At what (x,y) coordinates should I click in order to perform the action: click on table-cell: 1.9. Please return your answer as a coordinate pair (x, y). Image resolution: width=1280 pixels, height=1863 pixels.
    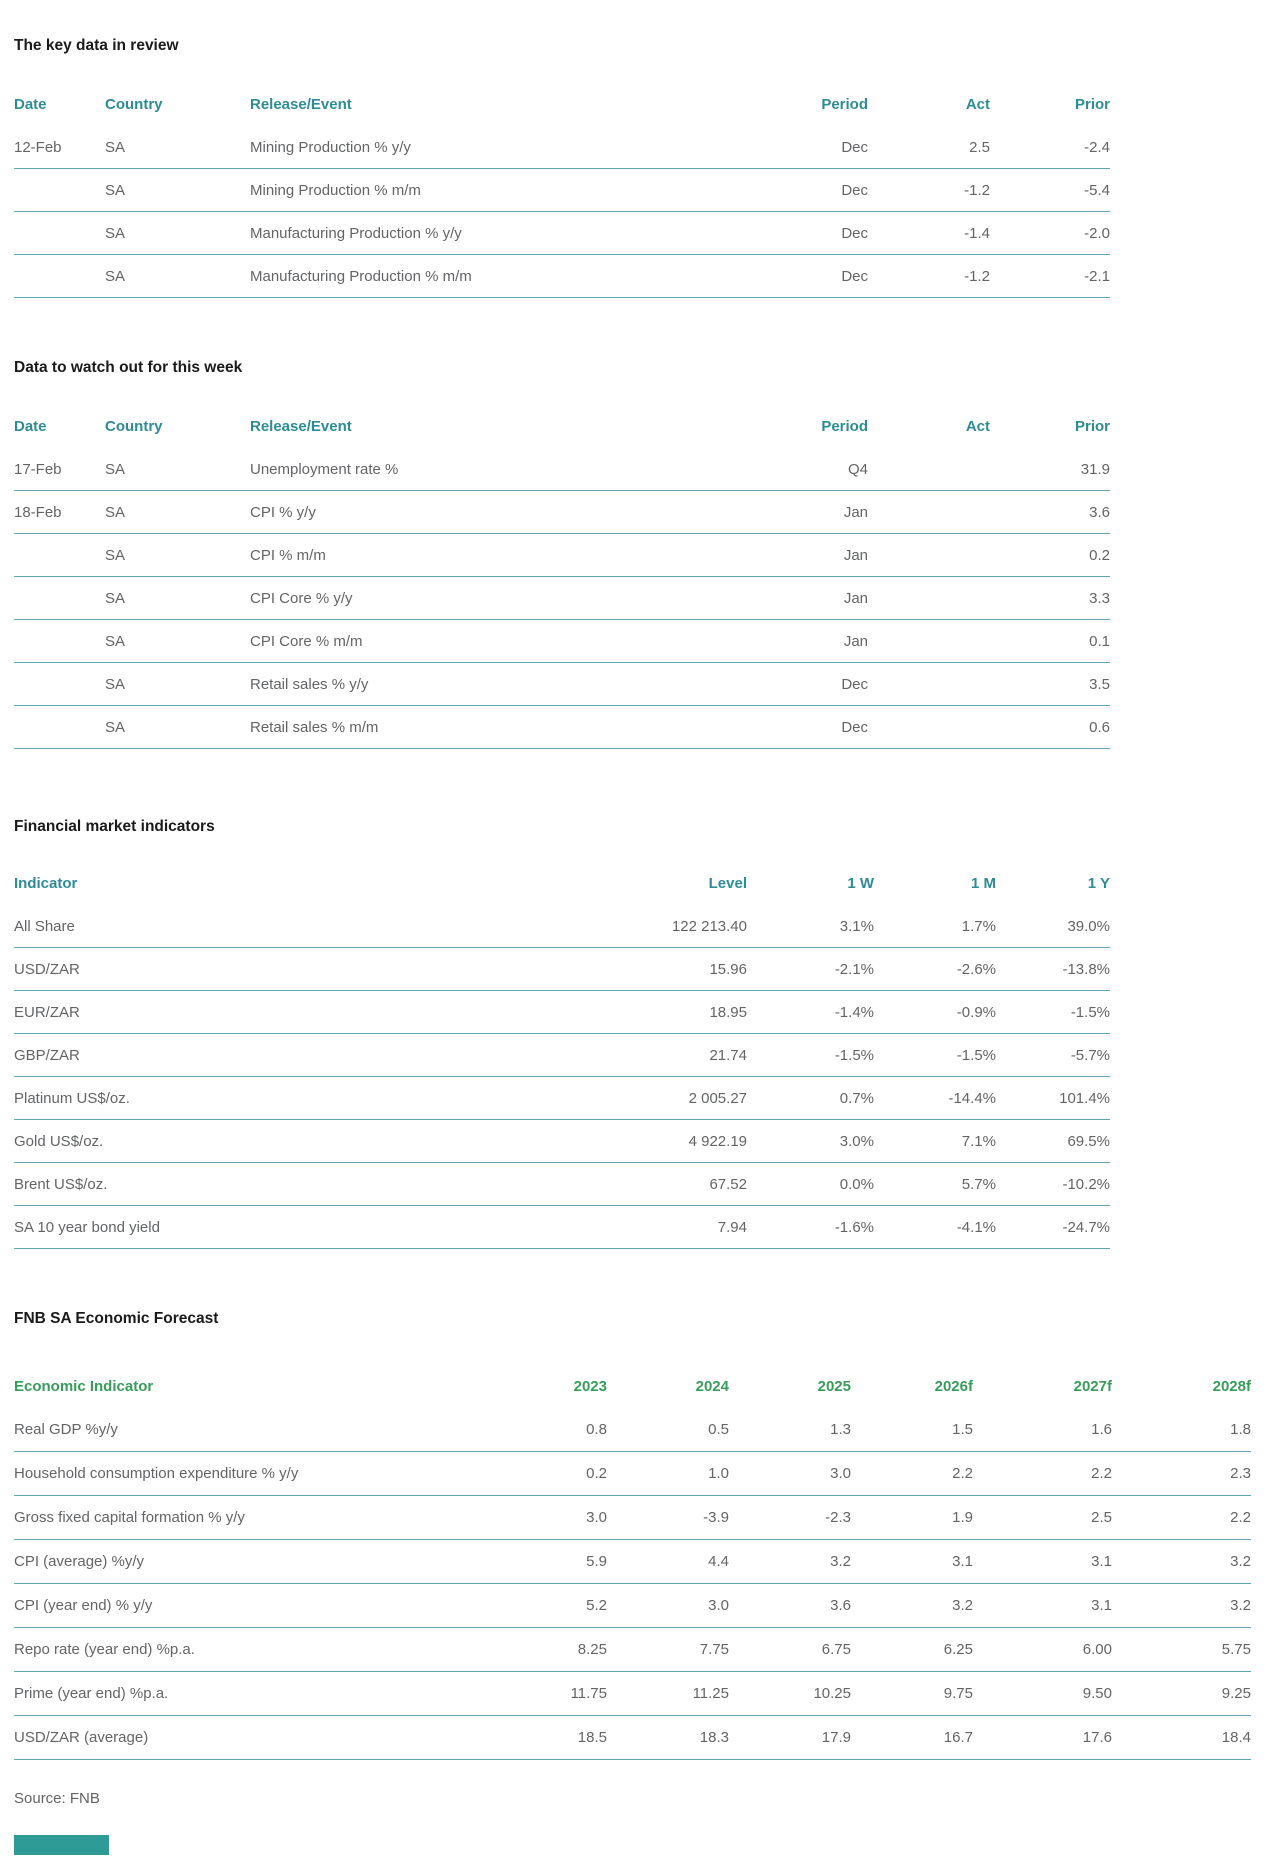
    Looking at the image, I should click on (962, 1517).